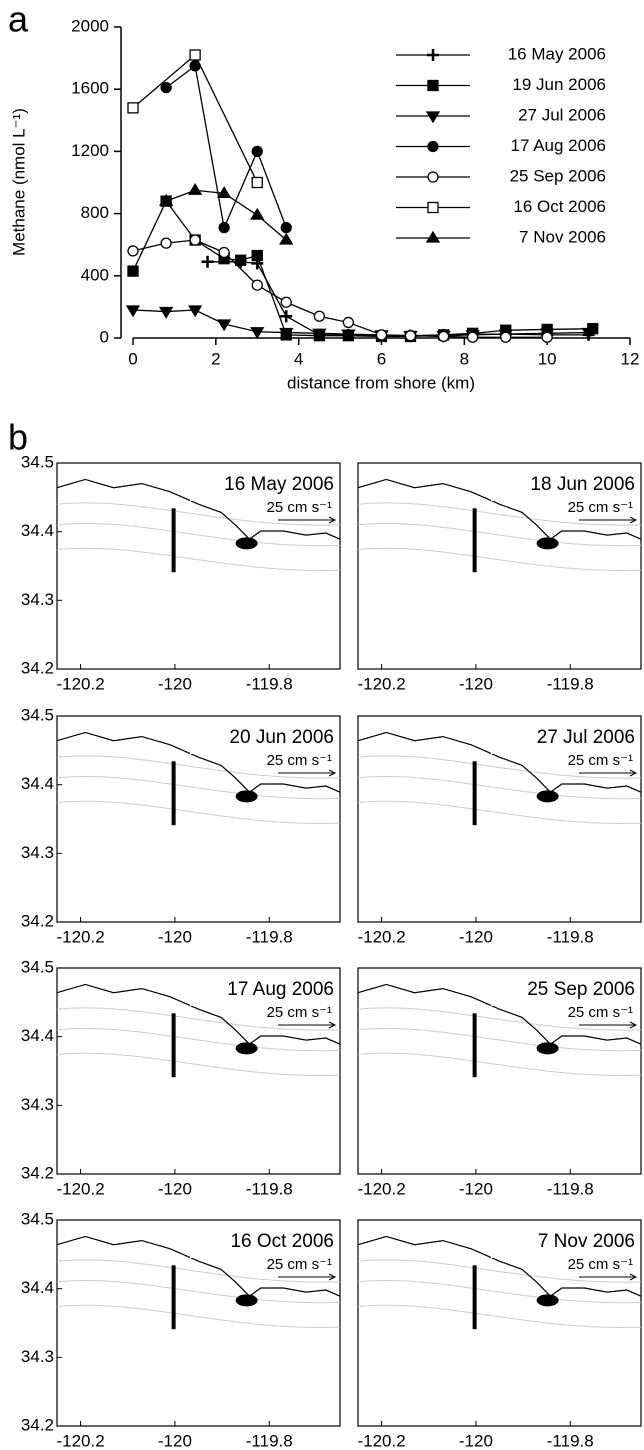  I want to click on legend-label: 19 Jun 2006, so click(559, 84).